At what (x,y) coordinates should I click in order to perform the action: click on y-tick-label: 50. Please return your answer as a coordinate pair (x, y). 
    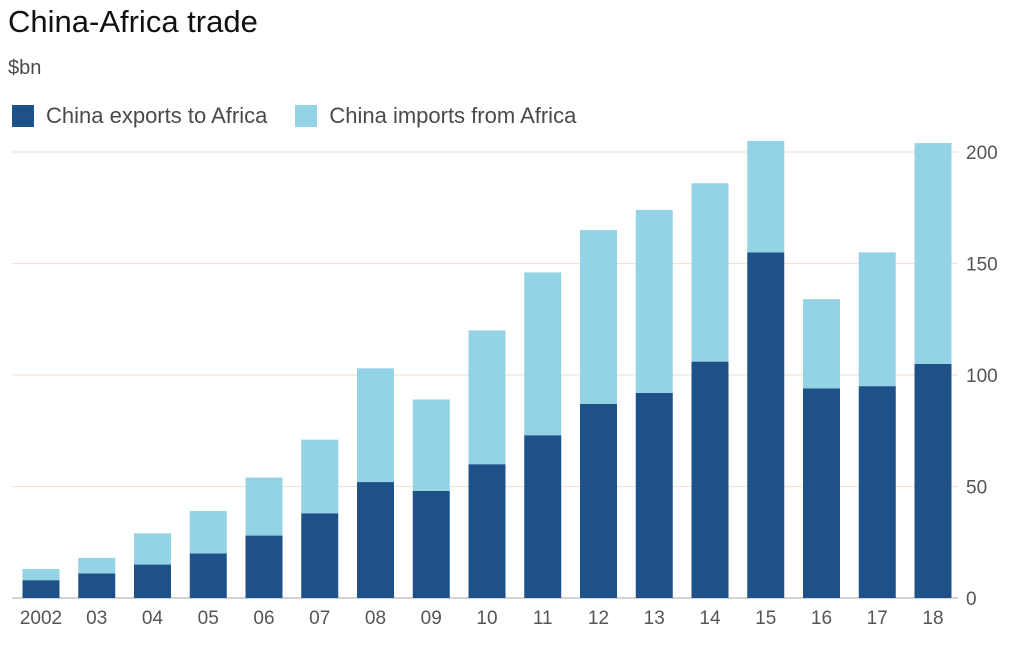
    Looking at the image, I should click on (976, 488).